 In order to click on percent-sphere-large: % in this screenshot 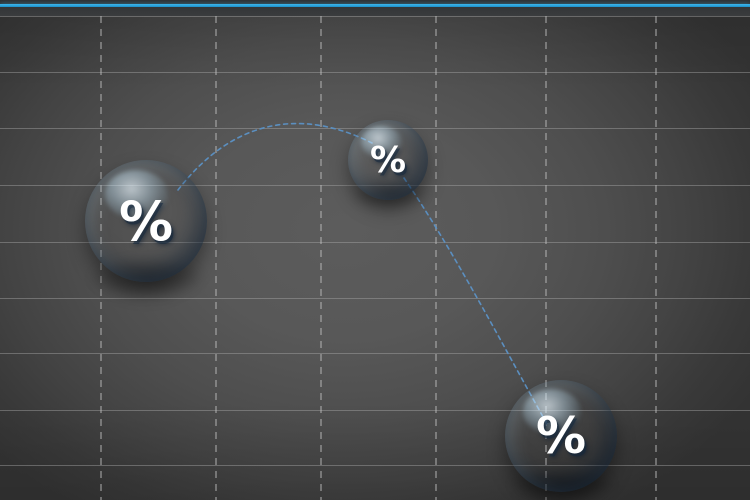, I will do `click(146, 221)`.